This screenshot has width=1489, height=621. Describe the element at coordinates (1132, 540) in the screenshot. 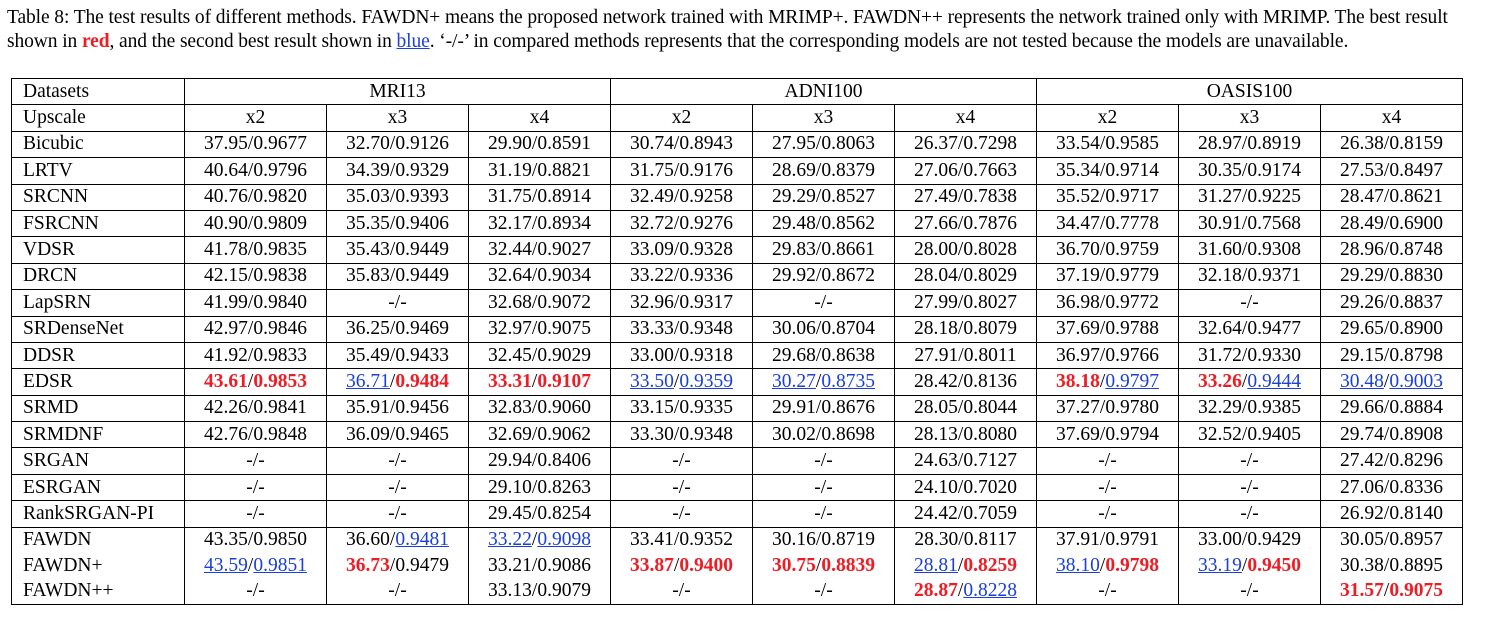

I see `ssim-value: 0.9791` at that location.